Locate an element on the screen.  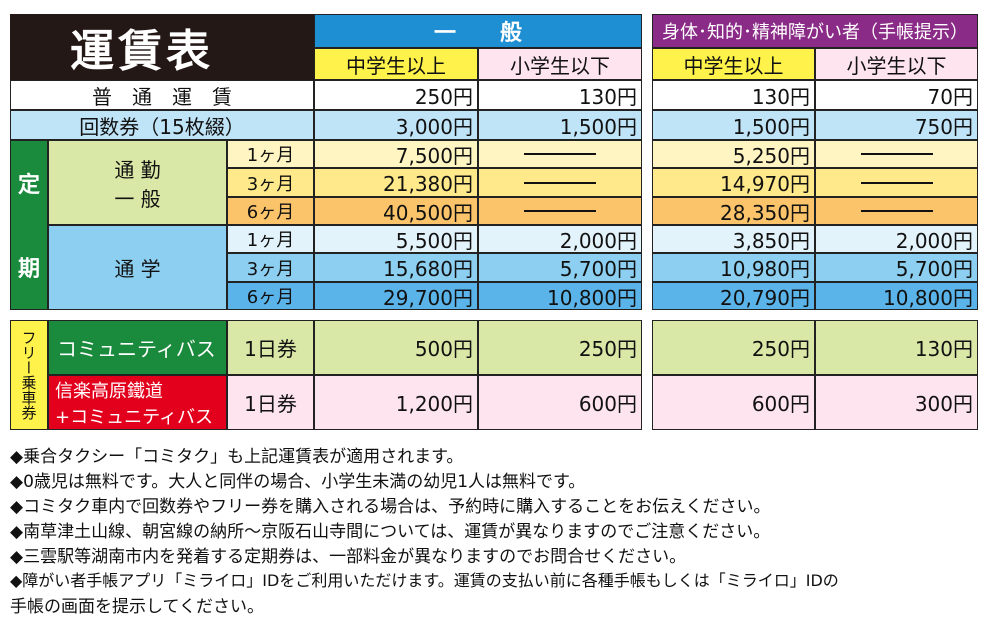
shigaraki-combo-ticket: 1日券 is located at coordinates (270, 402).